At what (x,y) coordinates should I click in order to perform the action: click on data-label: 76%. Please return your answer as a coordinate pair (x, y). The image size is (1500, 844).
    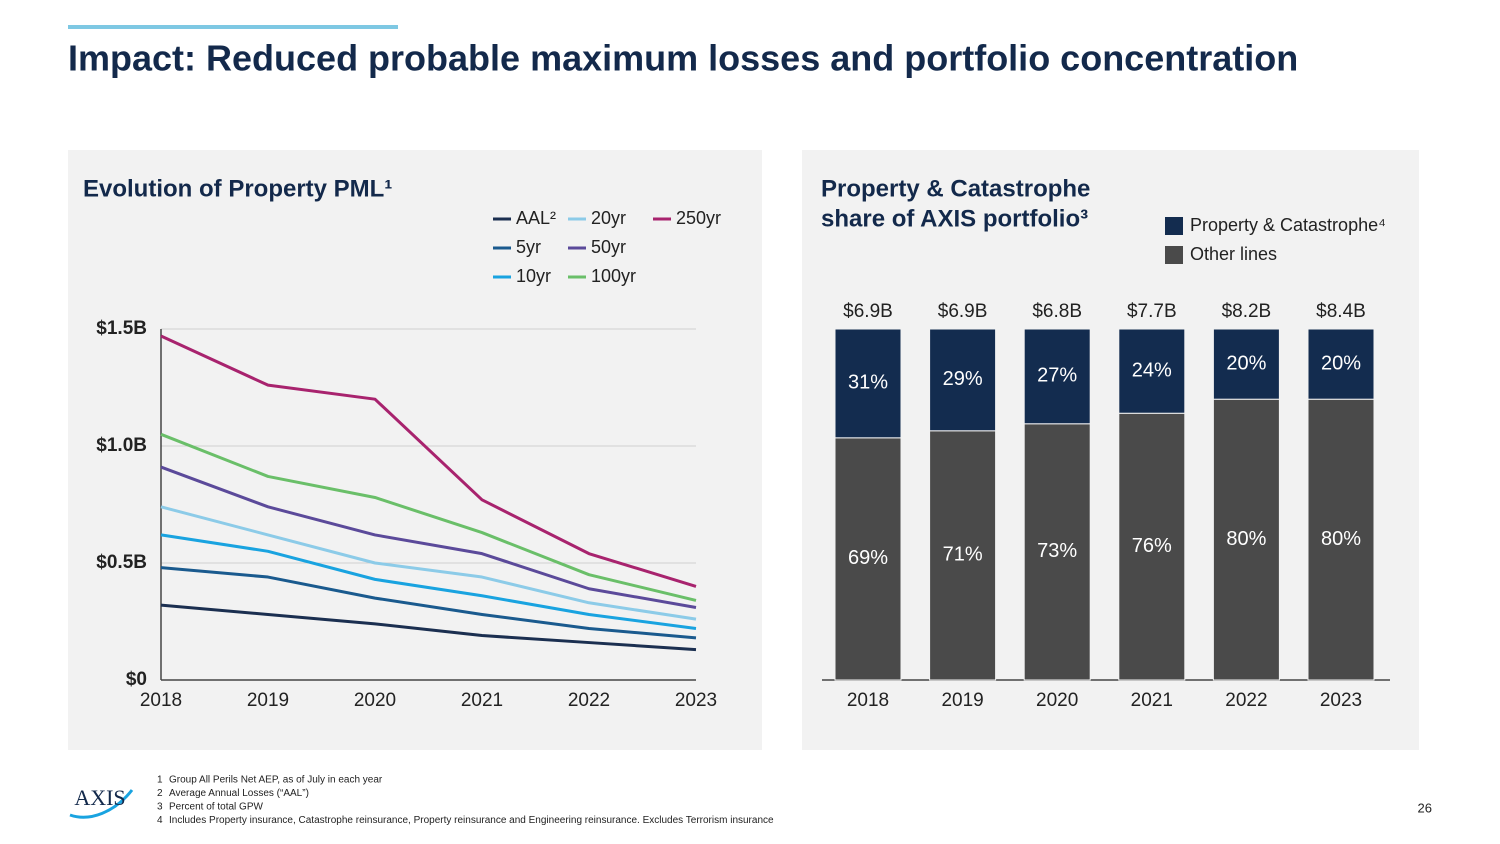
    Looking at the image, I should click on (1152, 546).